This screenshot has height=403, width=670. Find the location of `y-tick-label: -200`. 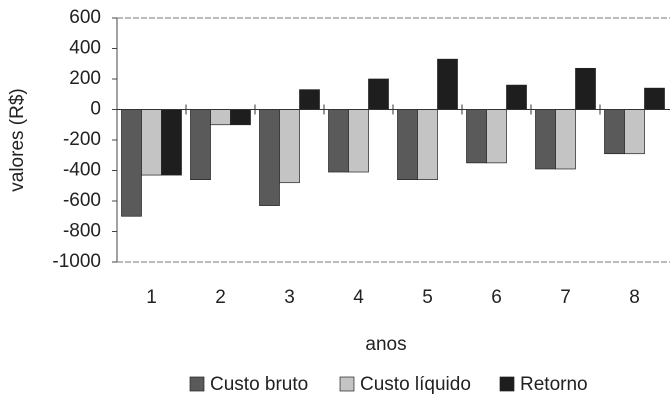

y-tick-label: -200 is located at coordinates (82, 139).